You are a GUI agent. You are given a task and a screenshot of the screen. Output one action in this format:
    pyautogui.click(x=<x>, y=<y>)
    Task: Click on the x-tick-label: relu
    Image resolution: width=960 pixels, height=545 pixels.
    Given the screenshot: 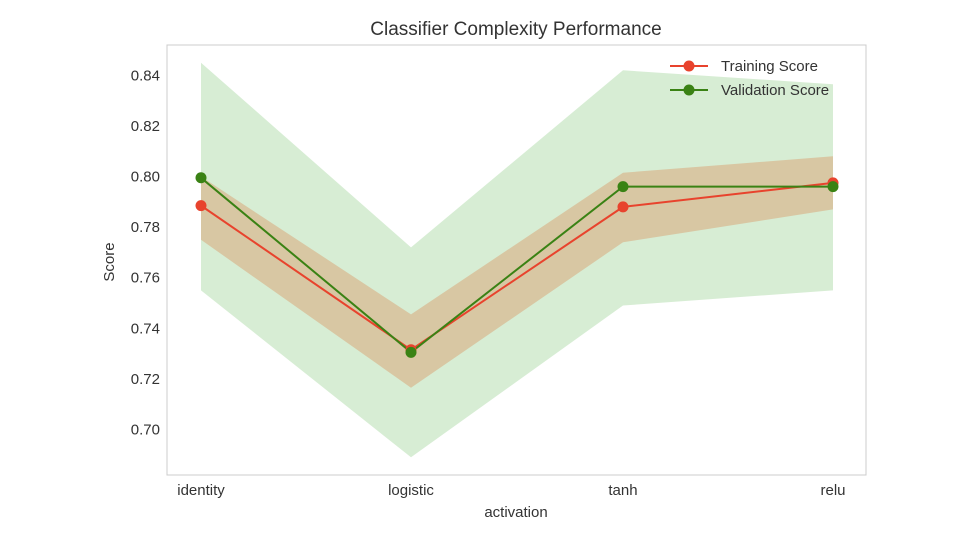 What is the action you would take?
    pyautogui.click(x=832, y=490)
    